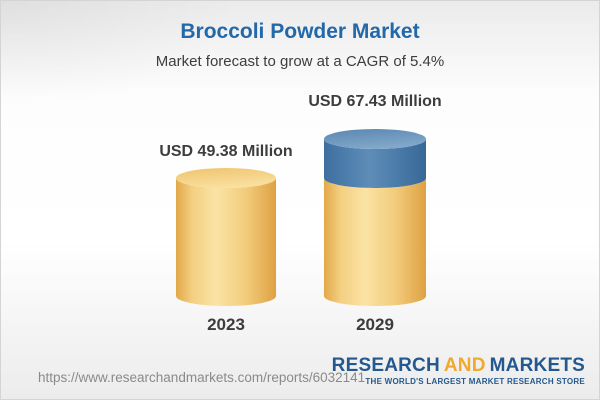 This screenshot has height=400, width=600. I want to click on value-label-2029: USD 67.43 Million, so click(375, 101).